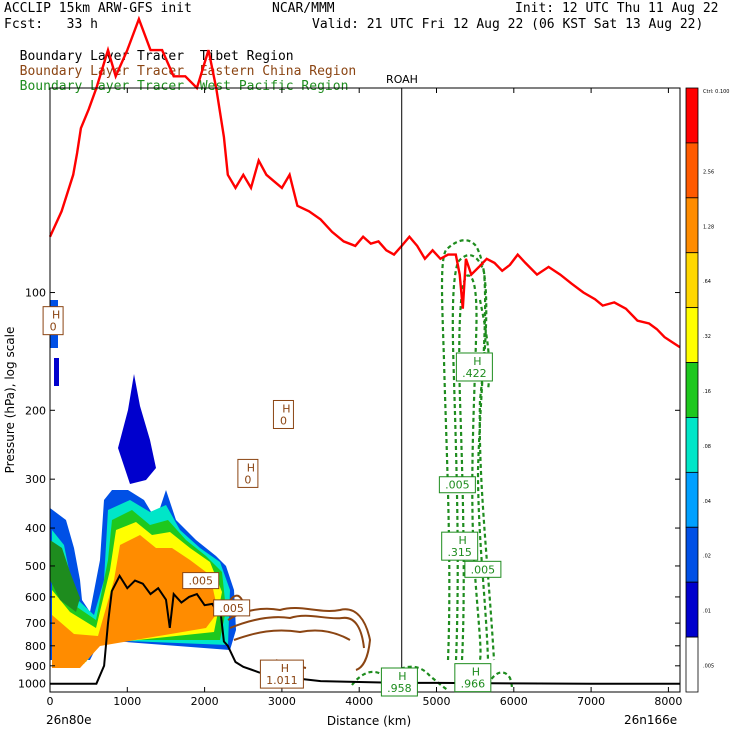 The image size is (740, 740). What do you see at coordinates (32, 684) in the screenshot?
I see `y-tick-label-1000: 1000` at bounding box center [32, 684].